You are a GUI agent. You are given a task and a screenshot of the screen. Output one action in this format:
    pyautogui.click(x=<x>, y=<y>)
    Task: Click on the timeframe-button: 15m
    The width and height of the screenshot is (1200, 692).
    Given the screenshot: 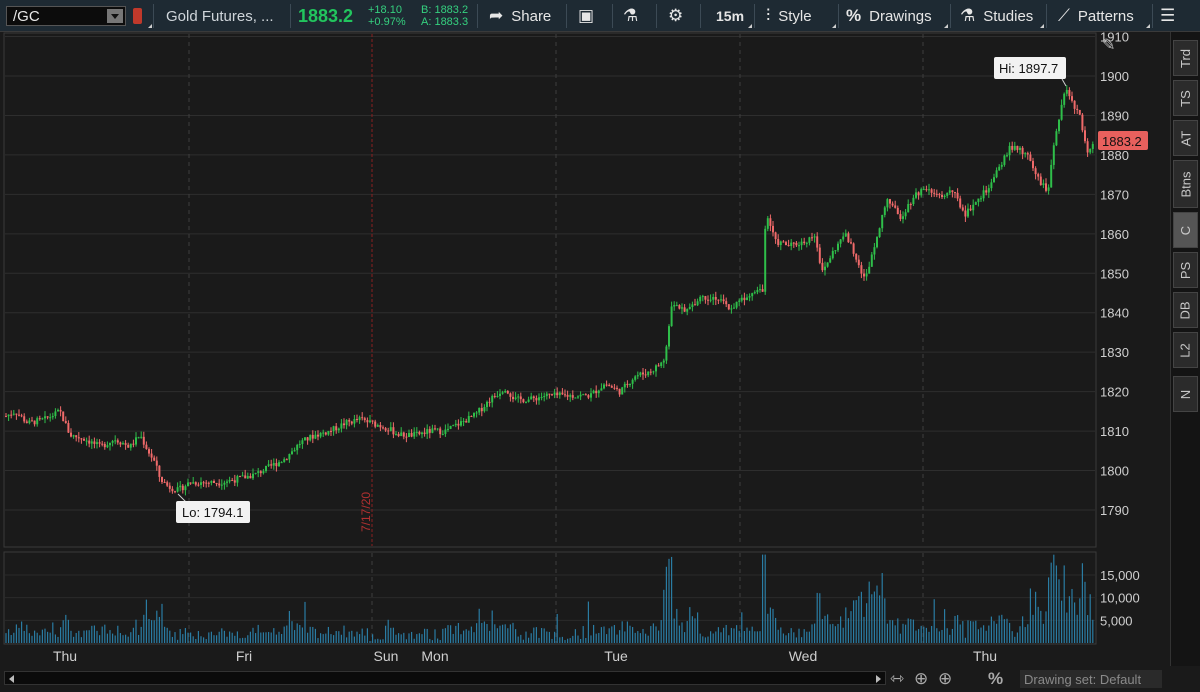 What is the action you would take?
    pyautogui.click(x=730, y=16)
    